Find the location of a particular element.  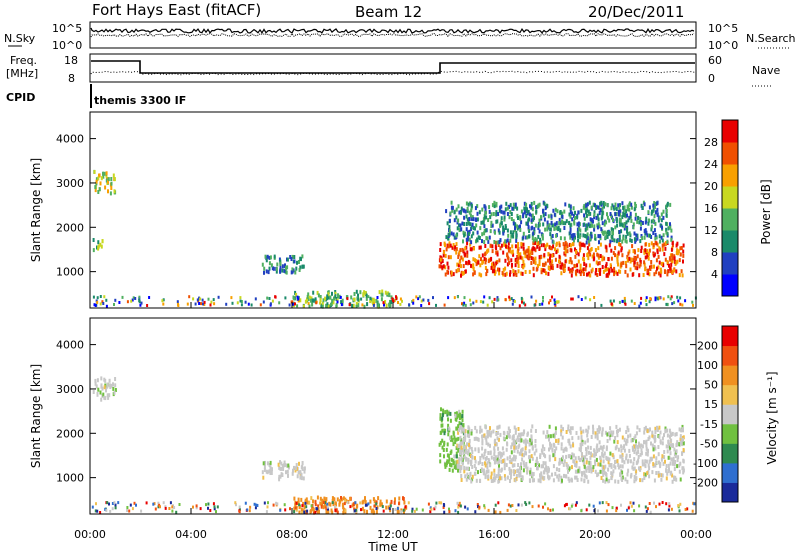

x-tick-label: 12:00 is located at coordinates (393, 534).